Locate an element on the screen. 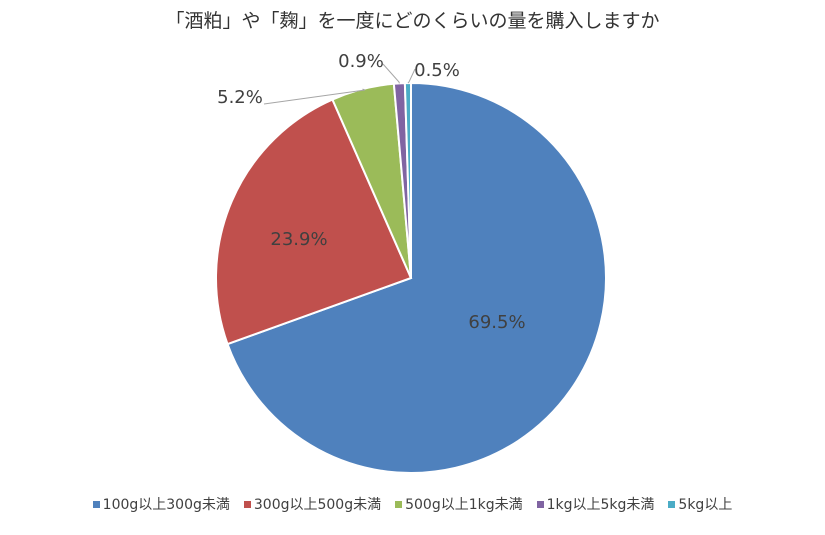 Image resolution: width=825 pixels, height=535 pixels. legend-label-4: 1kg以上5kg未満 is located at coordinates (600, 505).